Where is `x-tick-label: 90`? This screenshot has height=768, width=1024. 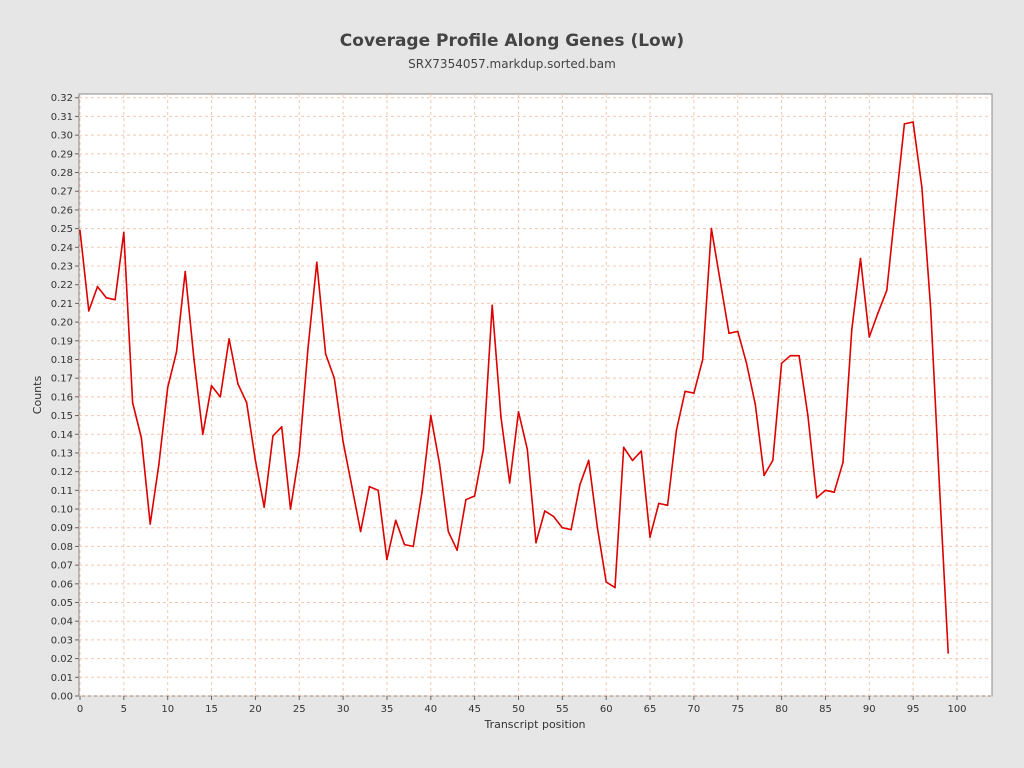
x-tick-label: 90 is located at coordinates (869, 709).